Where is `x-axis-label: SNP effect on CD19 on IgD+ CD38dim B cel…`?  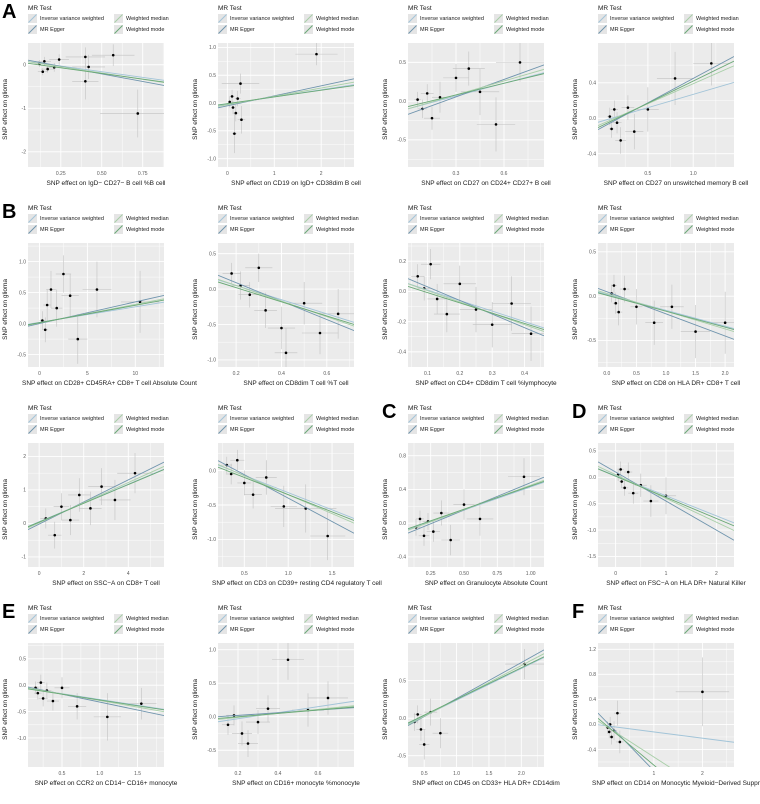 x-axis-label: SNP effect on CD19 on IgD+ CD38dim B cel… is located at coordinates (296, 183).